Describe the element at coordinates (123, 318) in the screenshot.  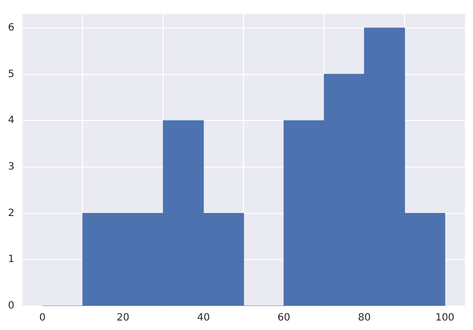
I see `x-tick-label: 20` at that location.